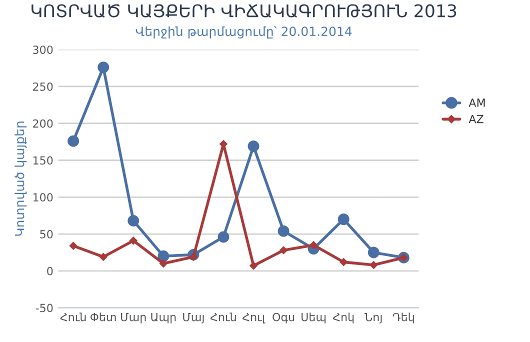 Image resolution: width=530 pixels, height=342 pixels. What do you see at coordinates (373, 318) in the screenshot?
I see `x-tick-label: Նոյ` at bounding box center [373, 318].